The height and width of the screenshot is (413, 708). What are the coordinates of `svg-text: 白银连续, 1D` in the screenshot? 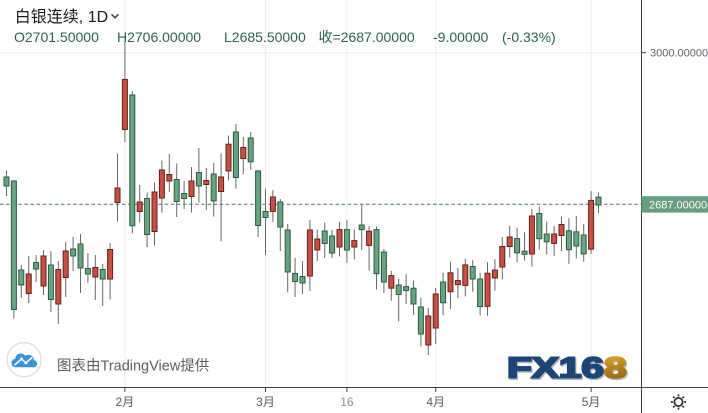 It's located at (61, 17).